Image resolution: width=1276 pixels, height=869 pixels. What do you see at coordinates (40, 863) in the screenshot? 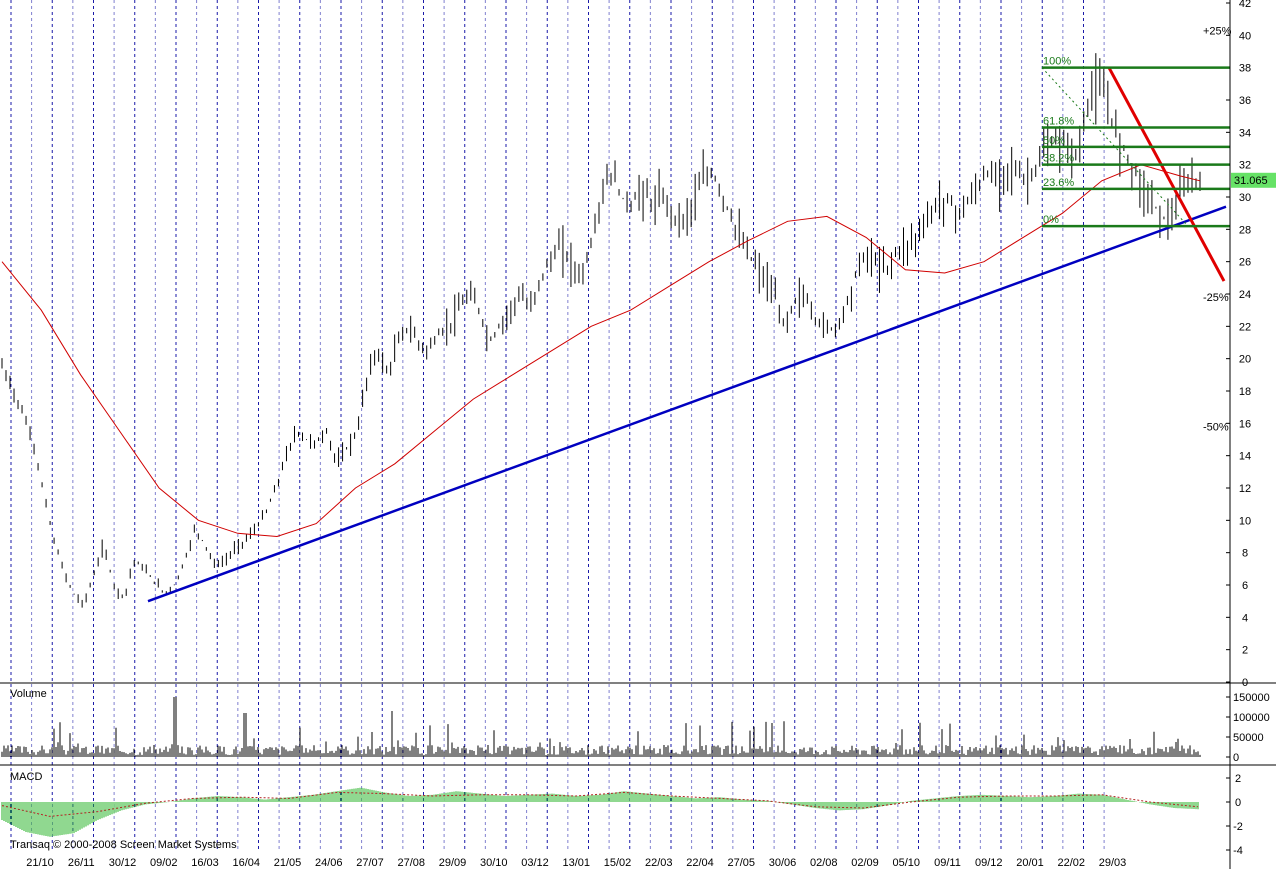
I see `x-tick-label: 21/10` at bounding box center [40, 863].